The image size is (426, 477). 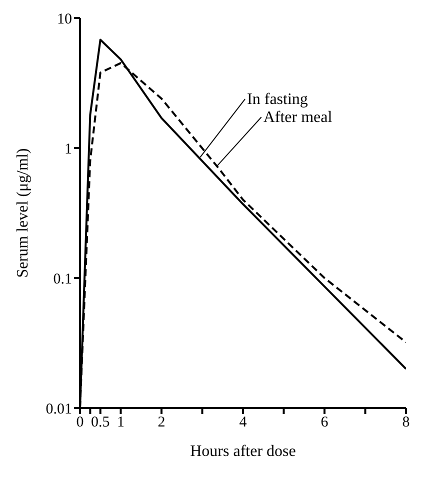 I want to click on y-tick-label: 10, so click(x=64, y=19).